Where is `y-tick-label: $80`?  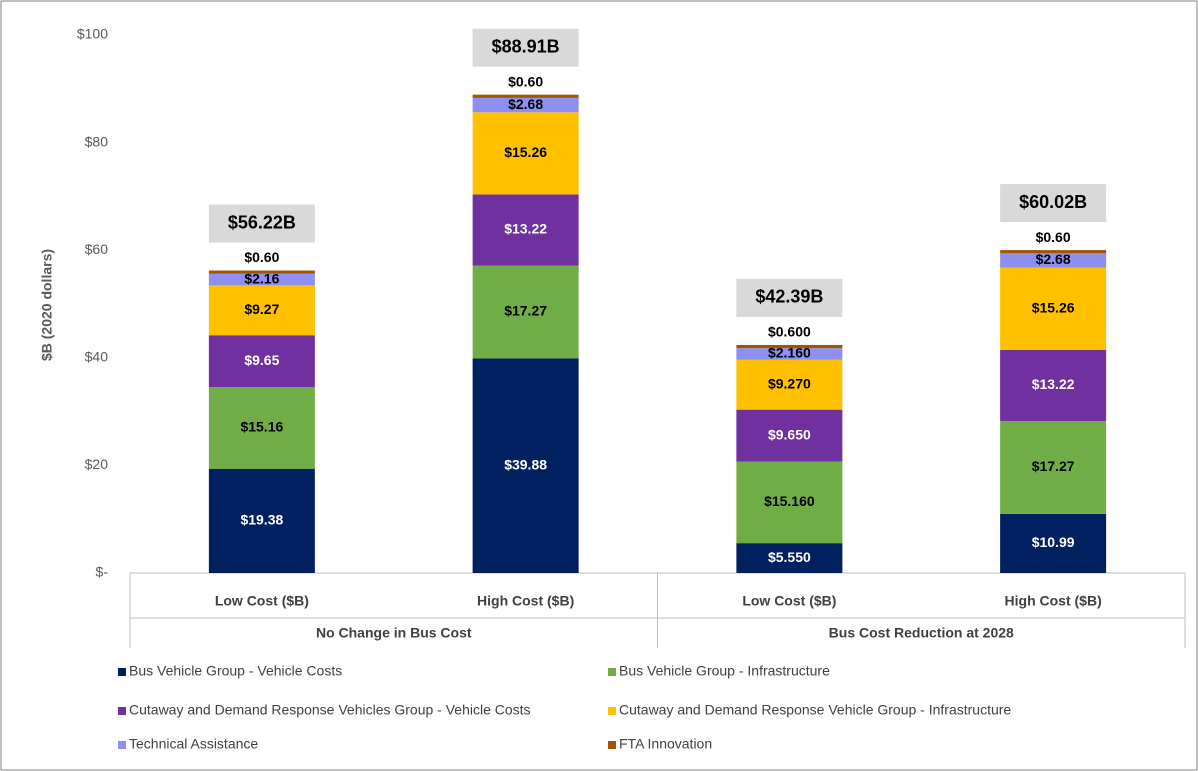 y-tick-label: $80 is located at coordinates (97, 141).